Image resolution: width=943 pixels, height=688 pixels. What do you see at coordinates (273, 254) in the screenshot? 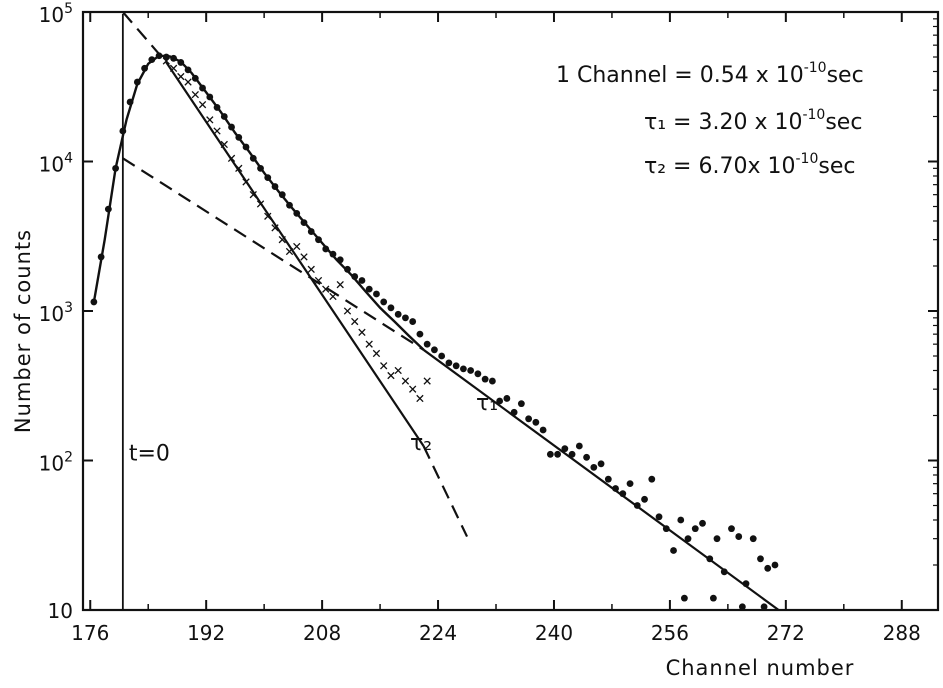
I see `fit-line-tau1-extrapolated` at bounding box center [273, 254].